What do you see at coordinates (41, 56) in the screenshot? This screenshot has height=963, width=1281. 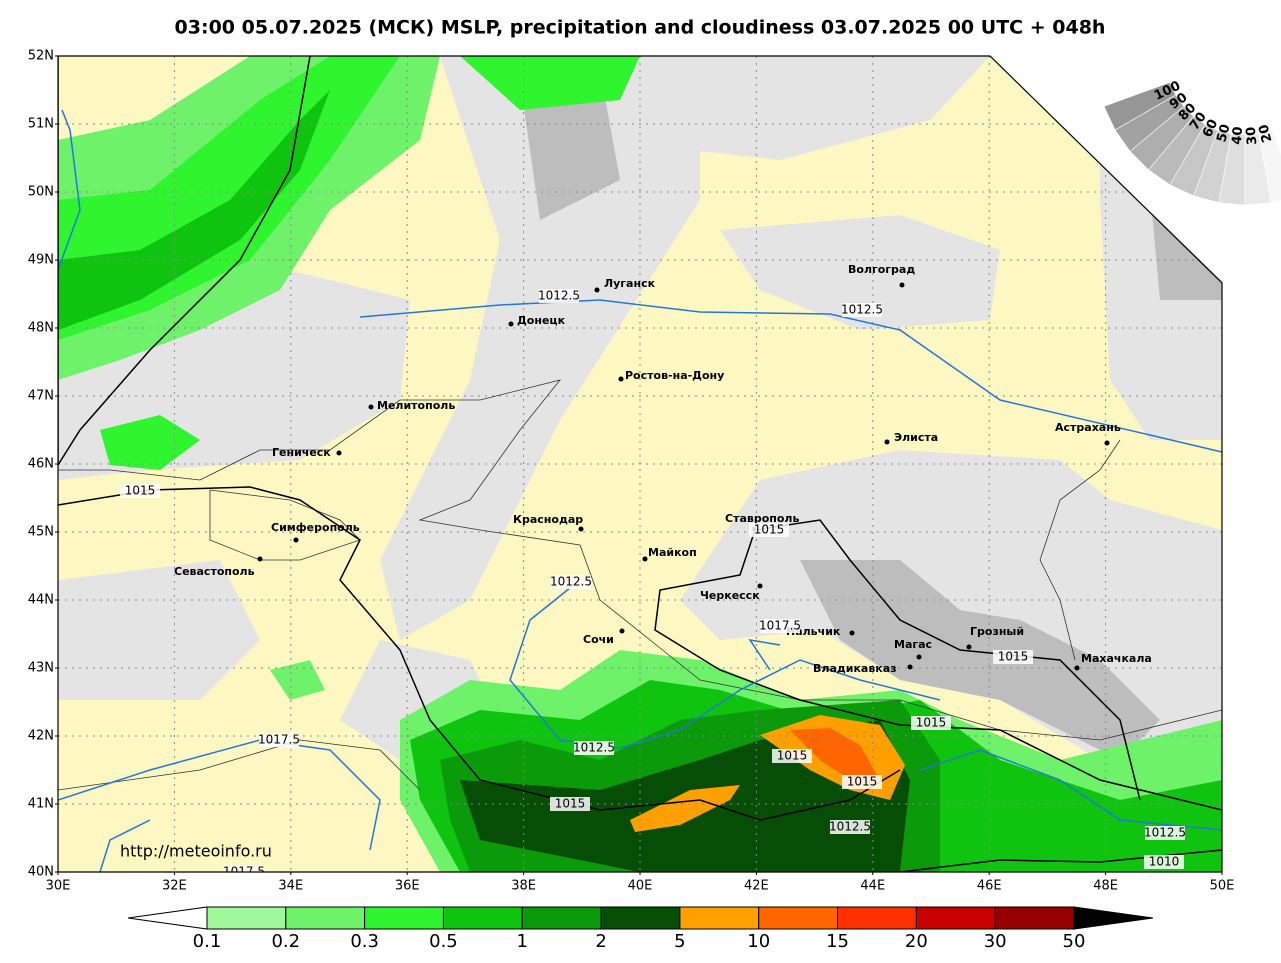 I see `lat-label: 52N` at bounding box center [41, 56].